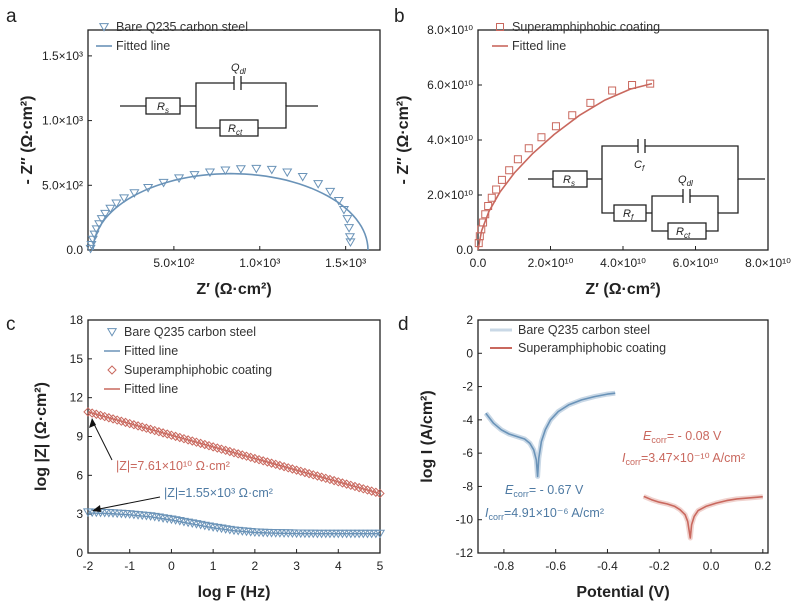 The height and width of the screenshot is (615, 800). What do you see at coordinates (768, 263) in the screenshot?
I see `x-tick-label: 8.0×10¹⁰` at bounding box center [768, 263].